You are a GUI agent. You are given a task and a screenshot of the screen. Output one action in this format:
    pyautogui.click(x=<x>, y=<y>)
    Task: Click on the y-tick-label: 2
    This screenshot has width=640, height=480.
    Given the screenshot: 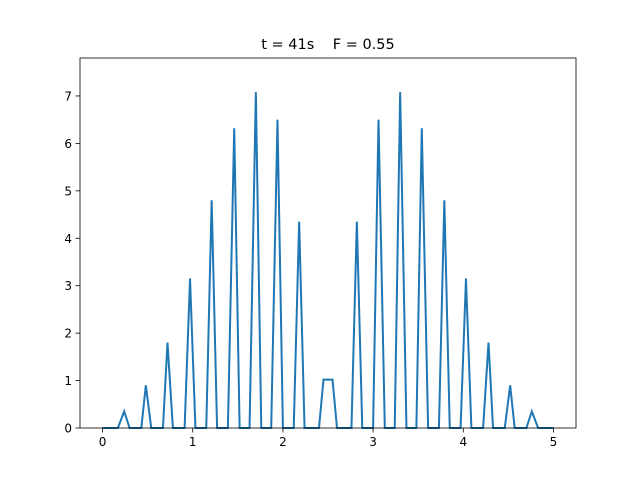 What is the action you would take?
    pyautogui.click(x=68, y=334)
    